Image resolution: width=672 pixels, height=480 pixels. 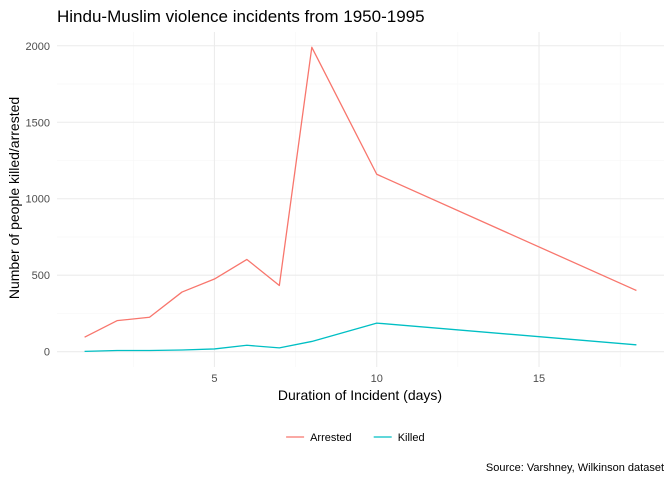 I want to click on legend: Arrested Killed, so click(x=355, y=438).